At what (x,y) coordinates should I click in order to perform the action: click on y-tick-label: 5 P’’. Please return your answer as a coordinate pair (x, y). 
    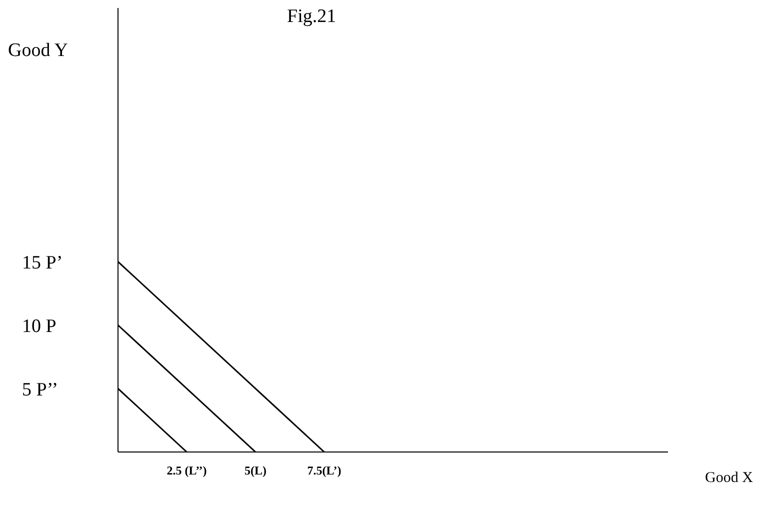
    Looking at the image, I should click on (40, 389).